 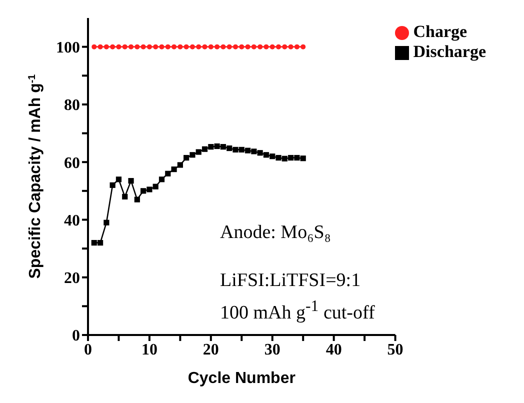 I want to click on y-tick-label: 20, so click(x=72, y=279).